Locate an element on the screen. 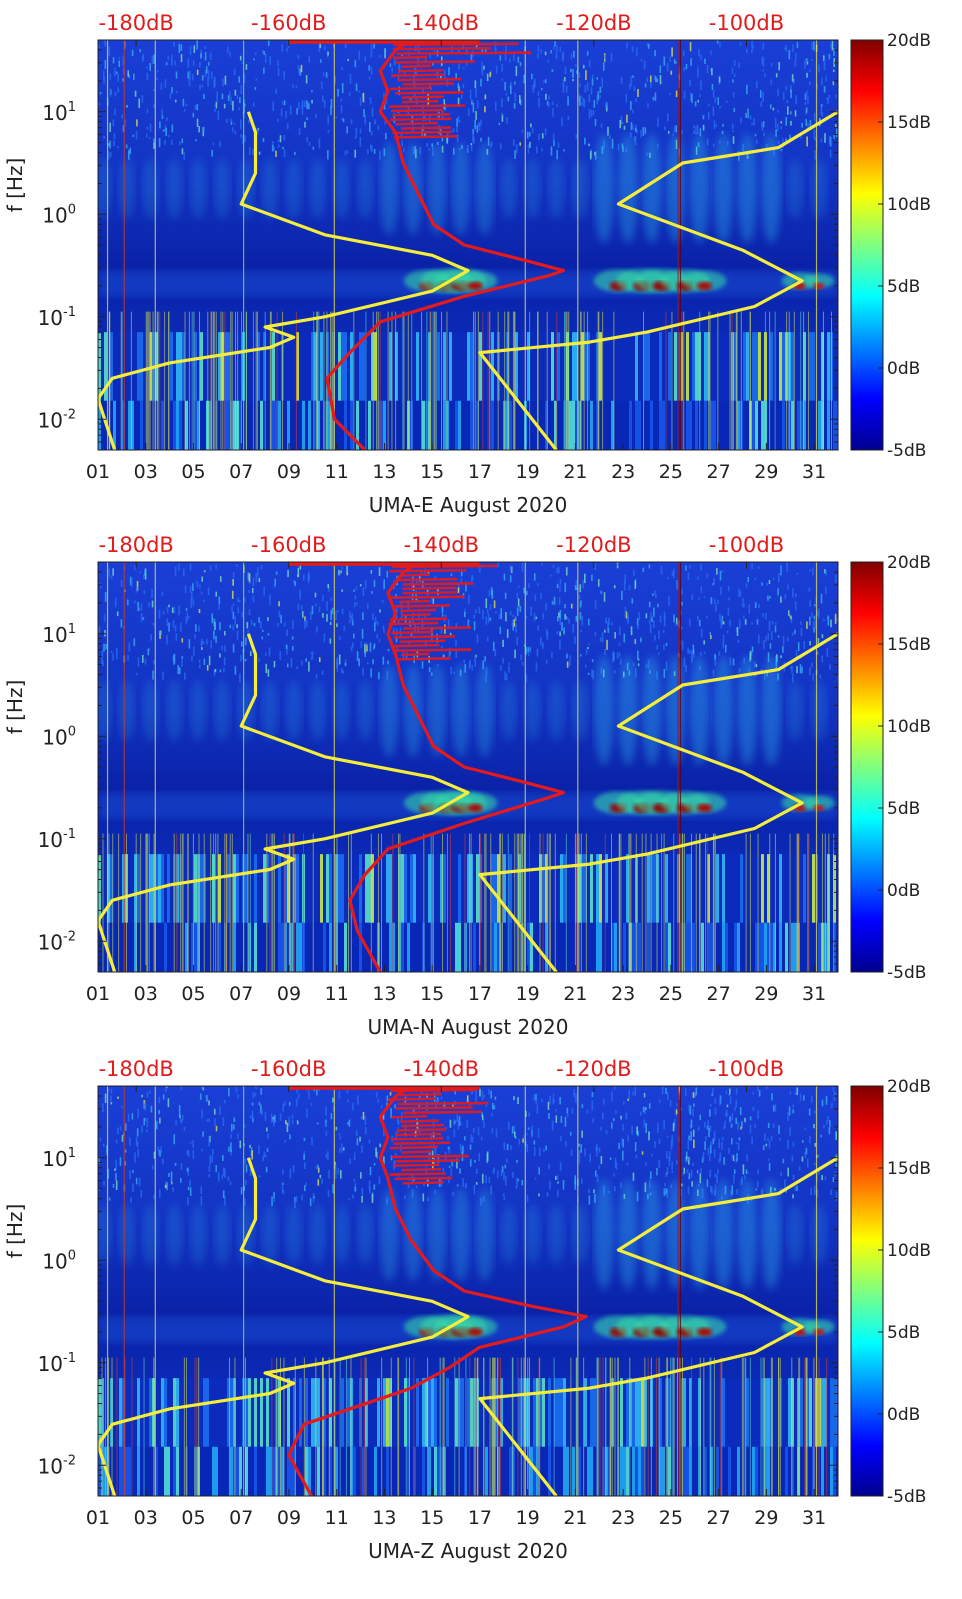  x-axis-label: UMA-E August 2020 is located at coordinates (468, 505).